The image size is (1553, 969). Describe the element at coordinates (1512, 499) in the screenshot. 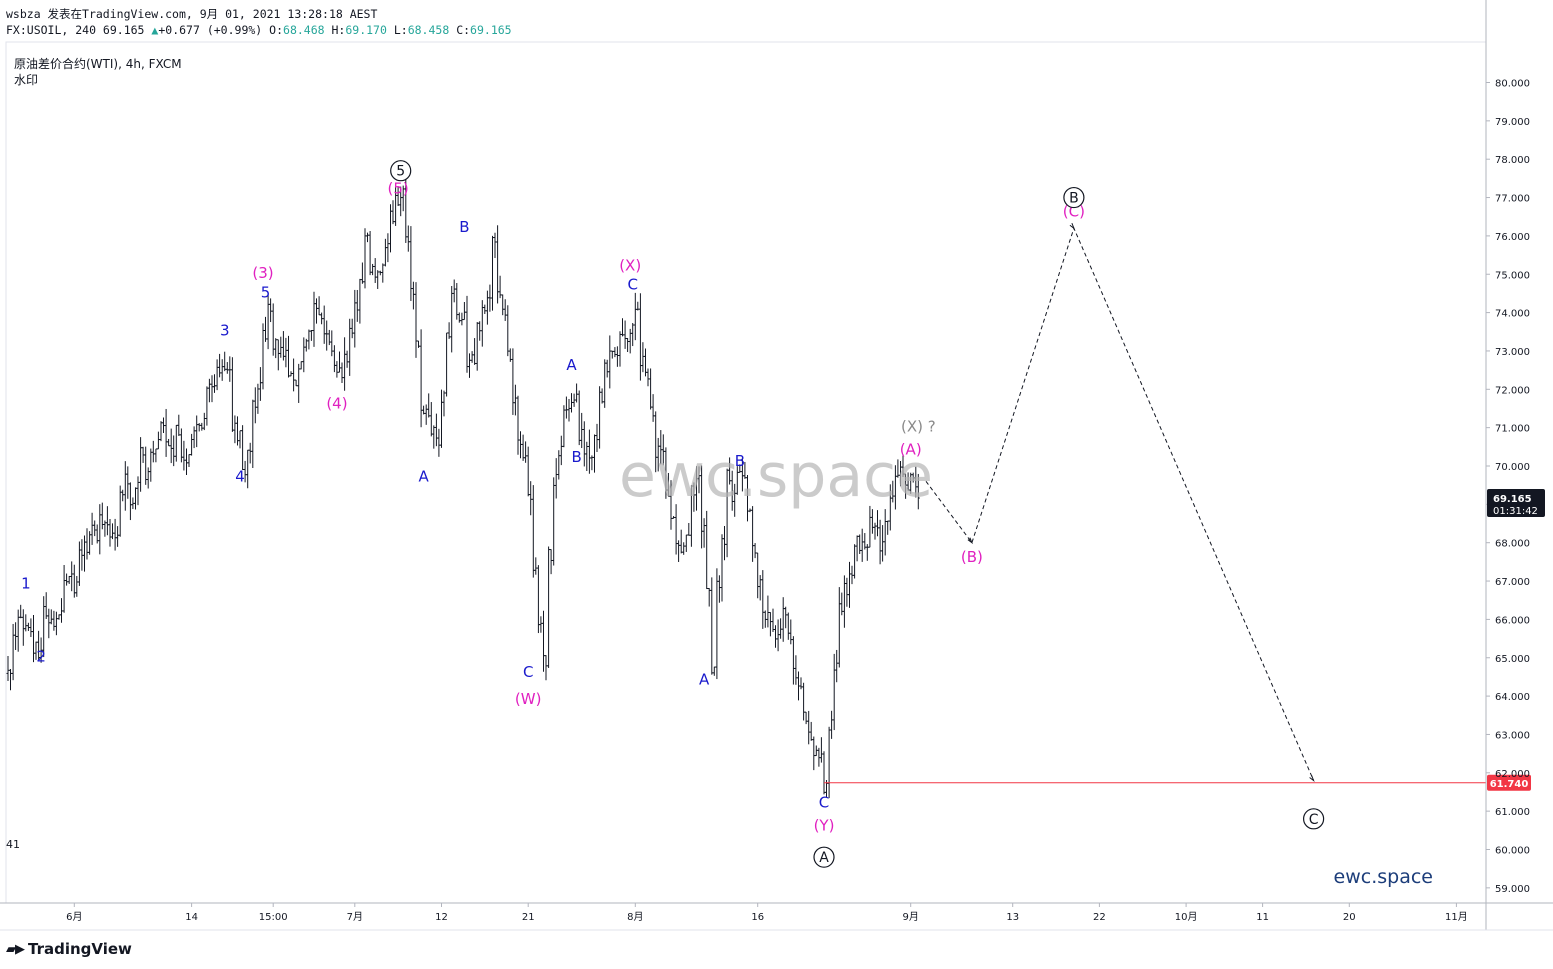

I see `price-tag-price: 69.165` at that location.